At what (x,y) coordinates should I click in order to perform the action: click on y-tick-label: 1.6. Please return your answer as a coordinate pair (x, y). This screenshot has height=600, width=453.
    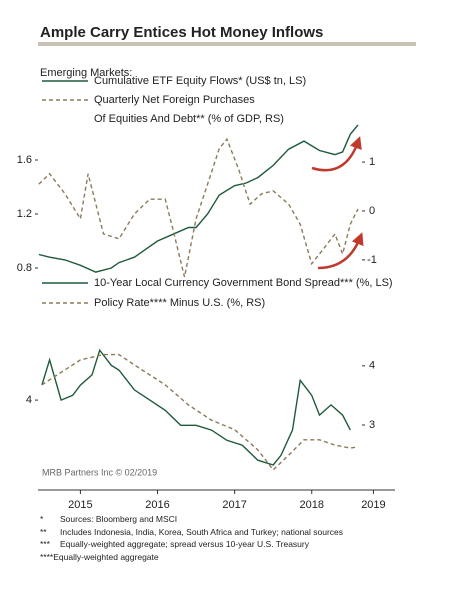
    Looking at the image, I should click on (24, 160).